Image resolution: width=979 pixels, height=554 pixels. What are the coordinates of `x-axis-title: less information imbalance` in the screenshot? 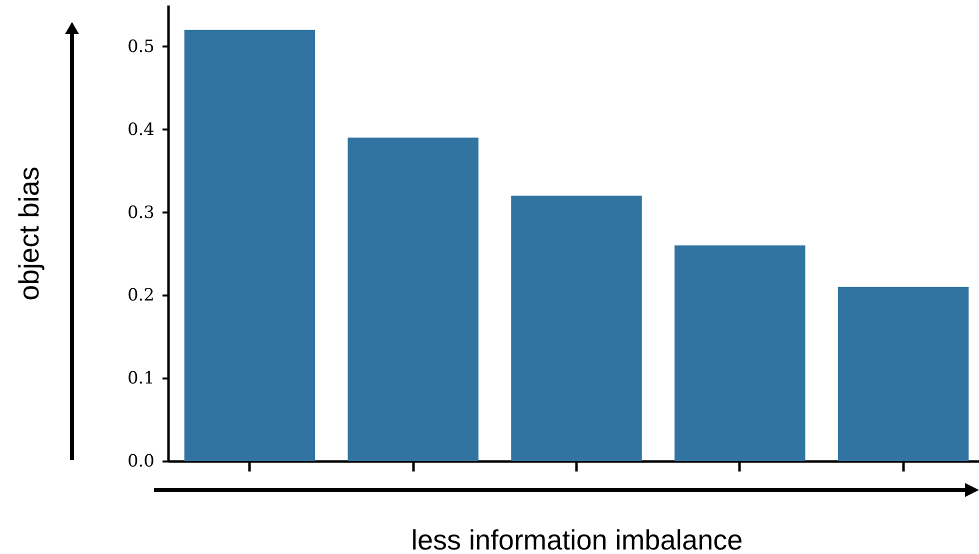 It's located at (577, 539).